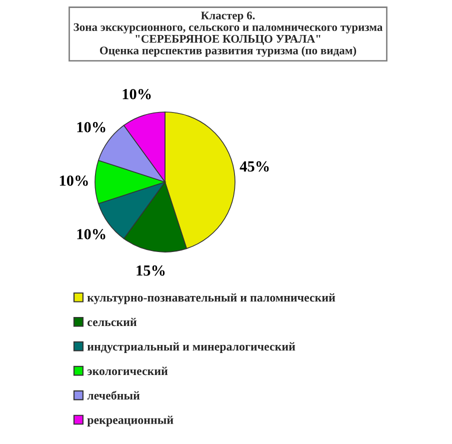  What do you see at coordinates (112, 322) in the screenshot?
I see `legend-label: сельский` at bounding box center [112, 322].